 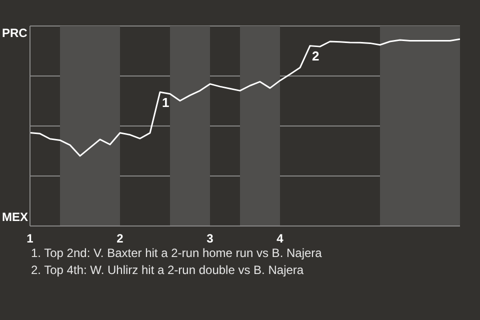 What do you see at coordinates (210, 239) in the screenshot?
I see `x-tick-label: 3` at bounding box center [210, 239].